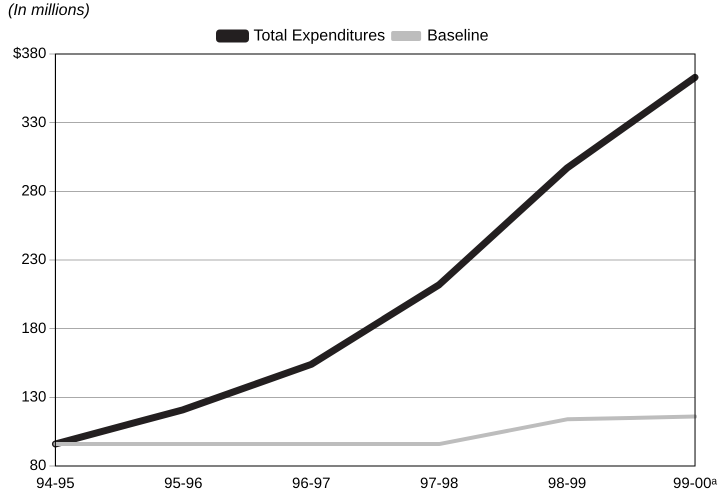 The width and height of the screenshot is (720, 500). What do you see at coordinates (695, 483) in the screenshot?
I see `x-tick-label: 99-00ᵃ` at bounding box center [695, 483].